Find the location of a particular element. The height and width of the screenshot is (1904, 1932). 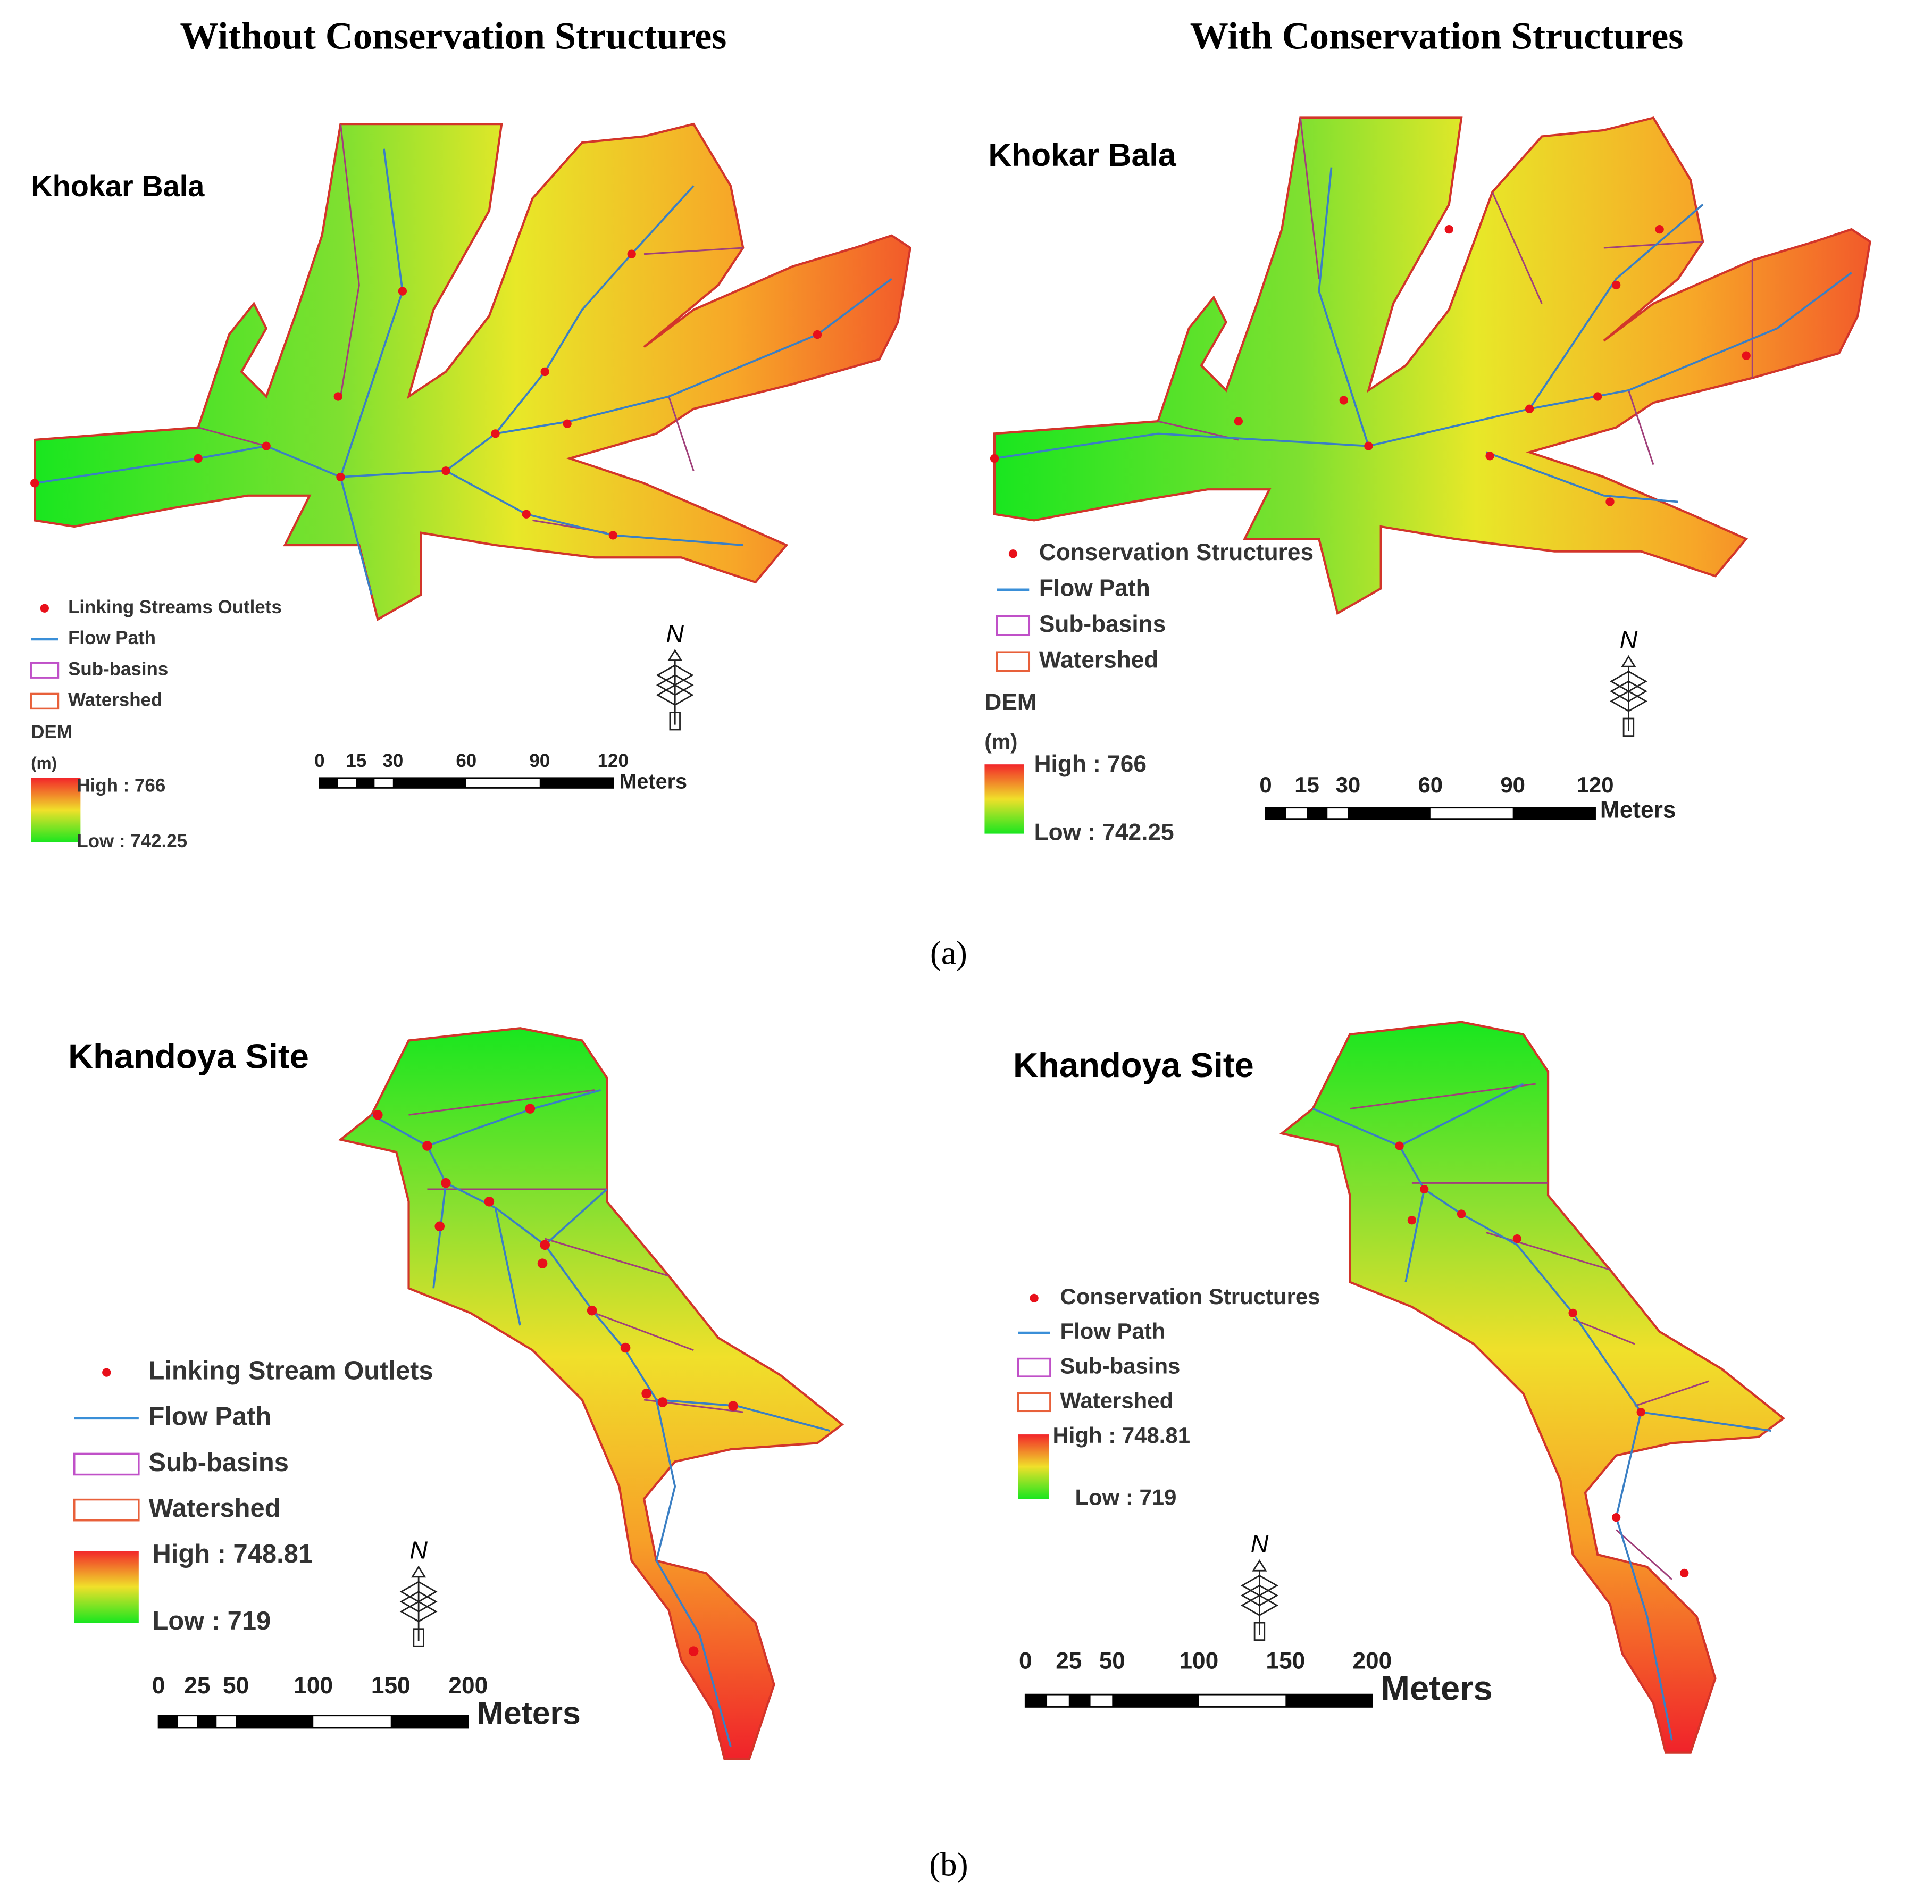

column-header: Without Conservation Structures is located at coordinates (453, 35).